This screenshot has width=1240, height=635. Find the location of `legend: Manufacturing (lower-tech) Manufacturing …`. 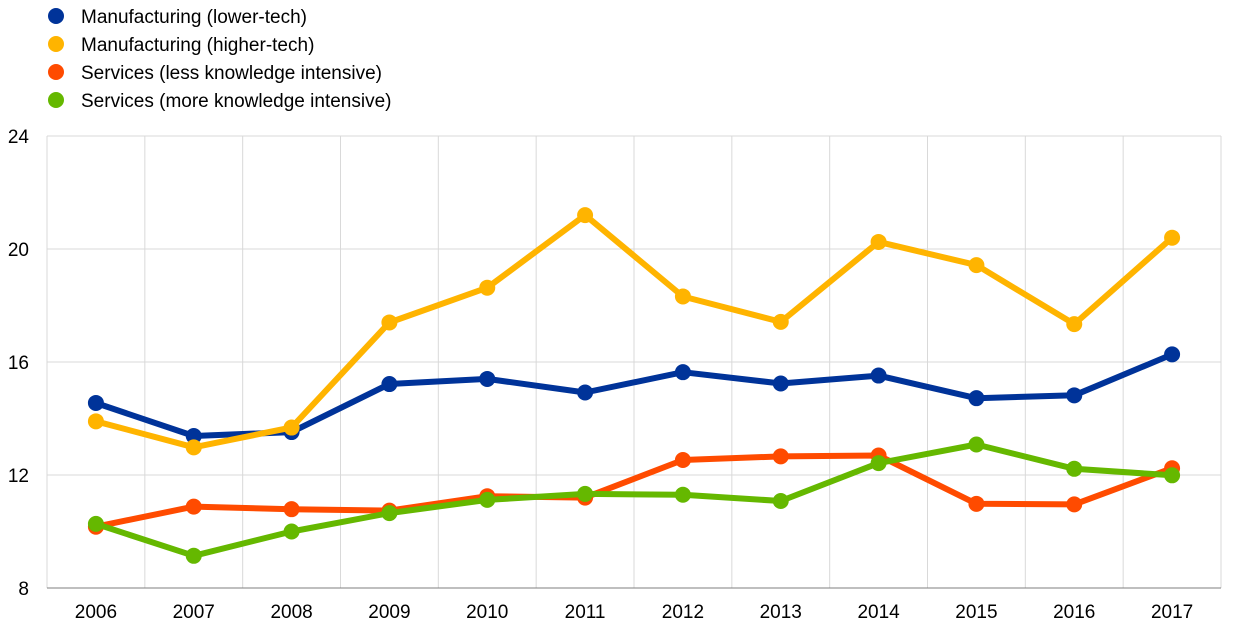

legend: Manufacturing (lower-tech) Manufacturing … is located at coordinates (219, 59).